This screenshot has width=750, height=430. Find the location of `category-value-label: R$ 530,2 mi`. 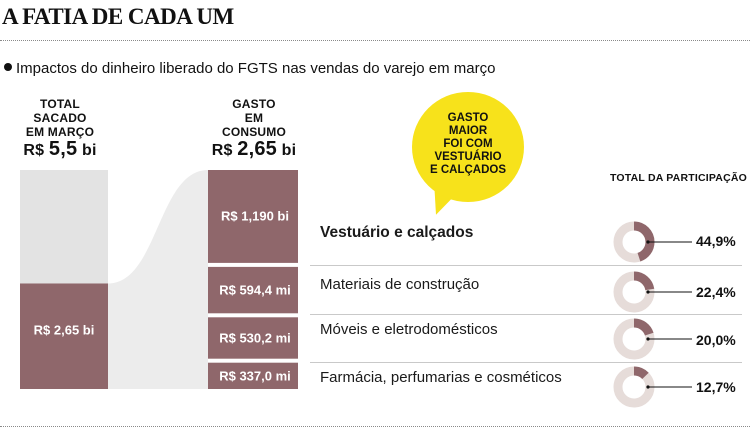

category-value-label: R$ 530,2 mi is located at coordinates (255, 338).